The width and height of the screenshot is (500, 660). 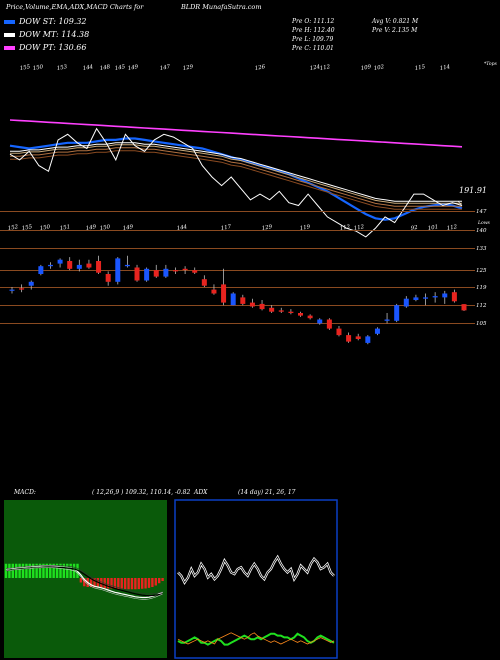 I want to click on ema-top-label: 150, so click(x=38, y=68).